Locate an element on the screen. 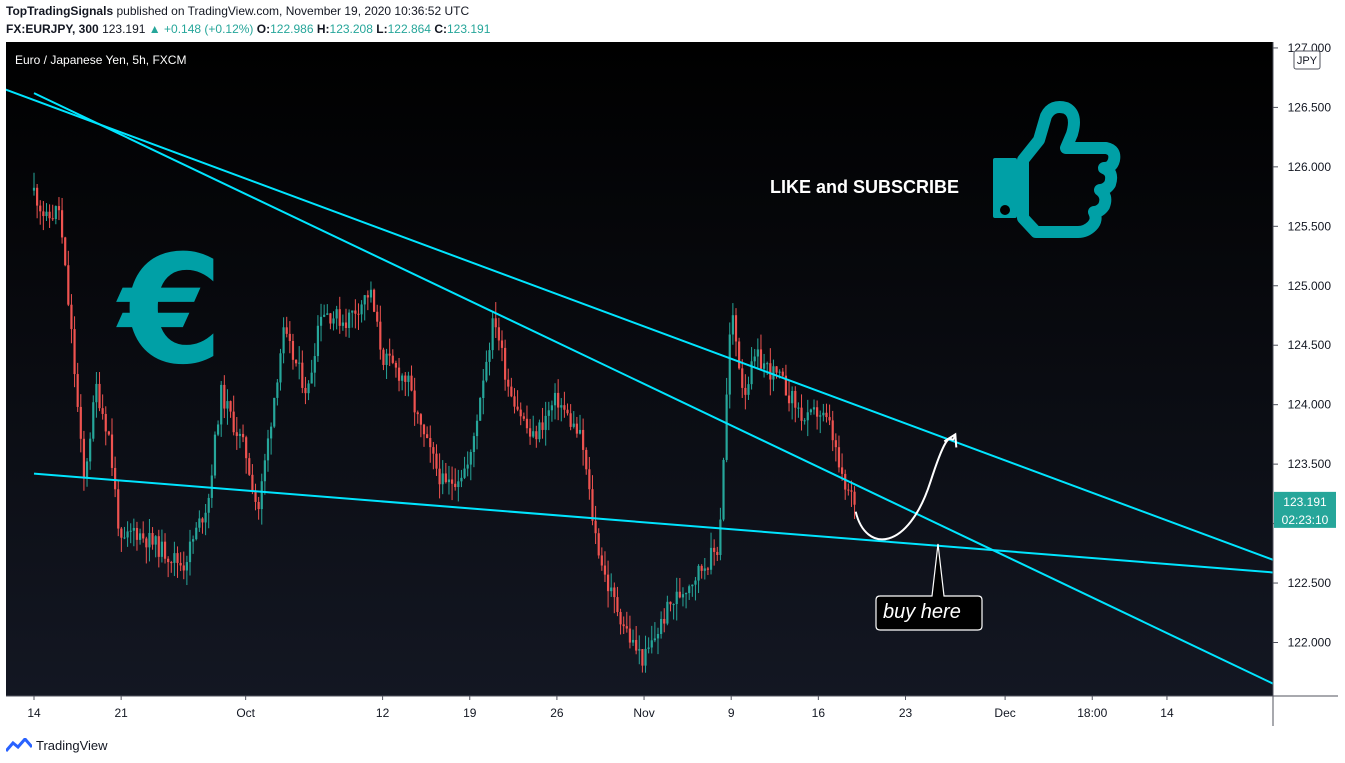 The width and height of the screenshot is (1345, 763). x-tick-label: 12 is located at coordinates (383, 713).